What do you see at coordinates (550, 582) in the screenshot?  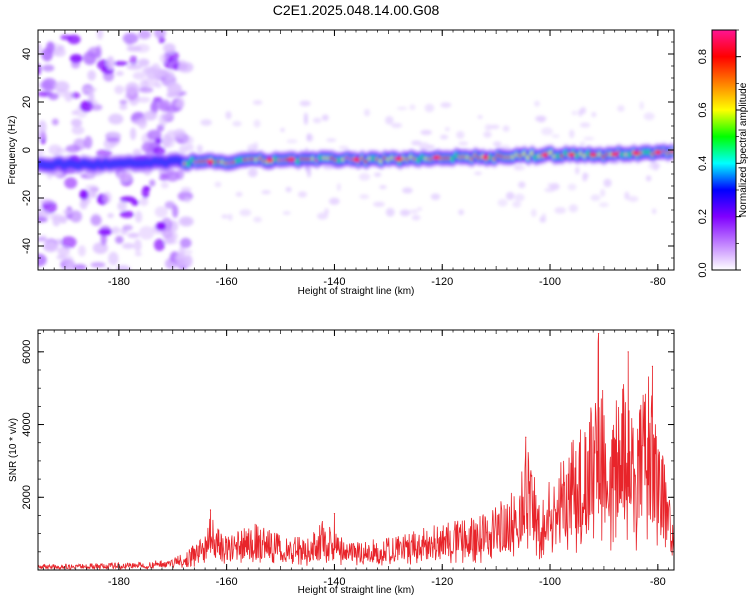 I see `snr-x-tick-label: -100` at bounding box center [550, 582].